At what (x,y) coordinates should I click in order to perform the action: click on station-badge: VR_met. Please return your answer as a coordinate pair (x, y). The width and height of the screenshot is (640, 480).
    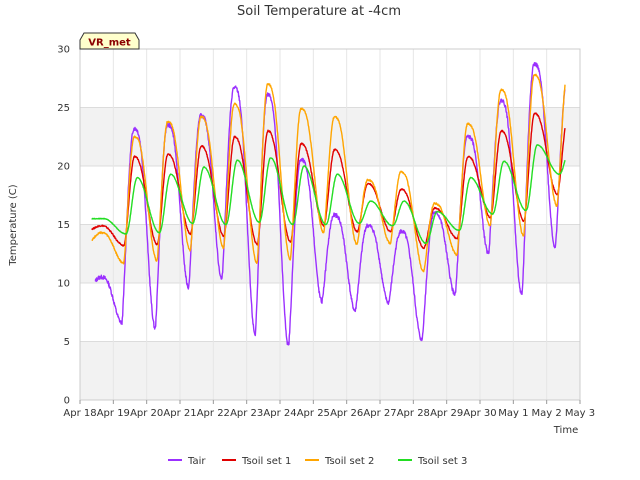
    Looking at the image, I should click on (109, 41).